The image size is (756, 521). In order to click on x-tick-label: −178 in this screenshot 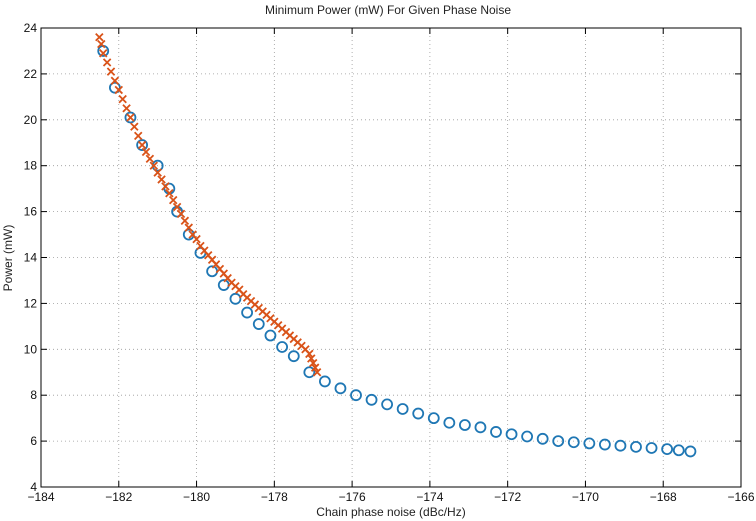, I will do `click(274, 497)`.